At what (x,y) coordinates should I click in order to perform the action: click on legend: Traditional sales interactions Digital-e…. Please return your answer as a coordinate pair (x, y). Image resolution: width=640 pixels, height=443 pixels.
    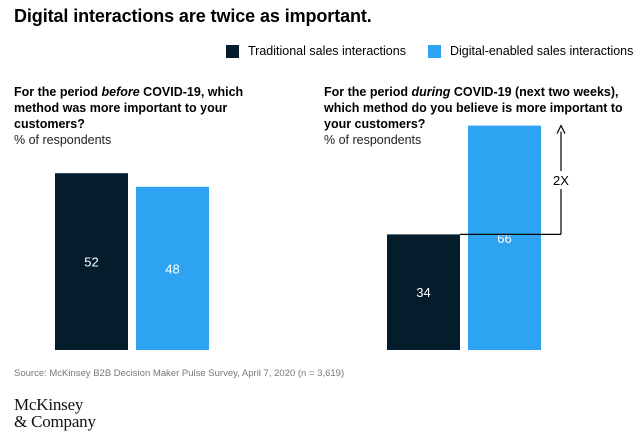
    Looking at the image, I should click on (429, 51).